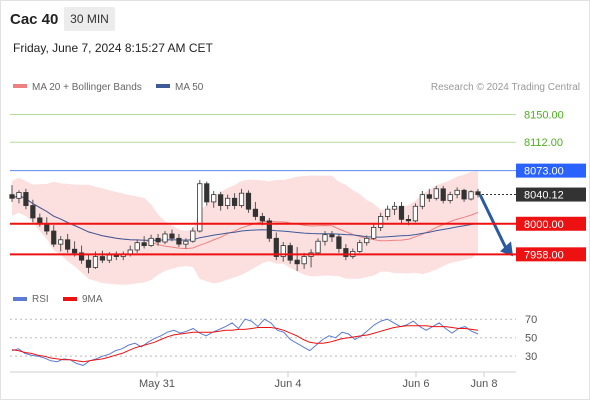 This screenshot has width=590, height=400. Describe the element at coordinates (87, 87) in the screenshot. I see `ma20-legend-label: MA 20 + Bollinger Bands` at that location.